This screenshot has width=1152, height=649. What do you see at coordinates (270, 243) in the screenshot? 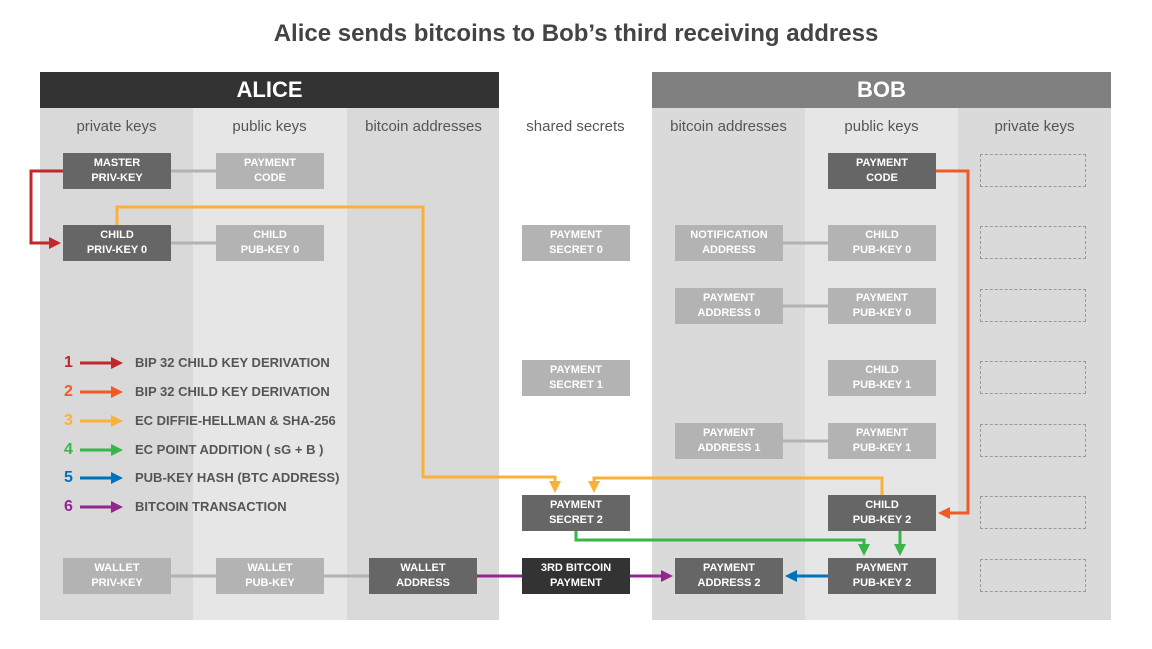
I see `alice-child-pubkey-0: CHILD PUB-KEY 0` at bounding box center [270, 243].